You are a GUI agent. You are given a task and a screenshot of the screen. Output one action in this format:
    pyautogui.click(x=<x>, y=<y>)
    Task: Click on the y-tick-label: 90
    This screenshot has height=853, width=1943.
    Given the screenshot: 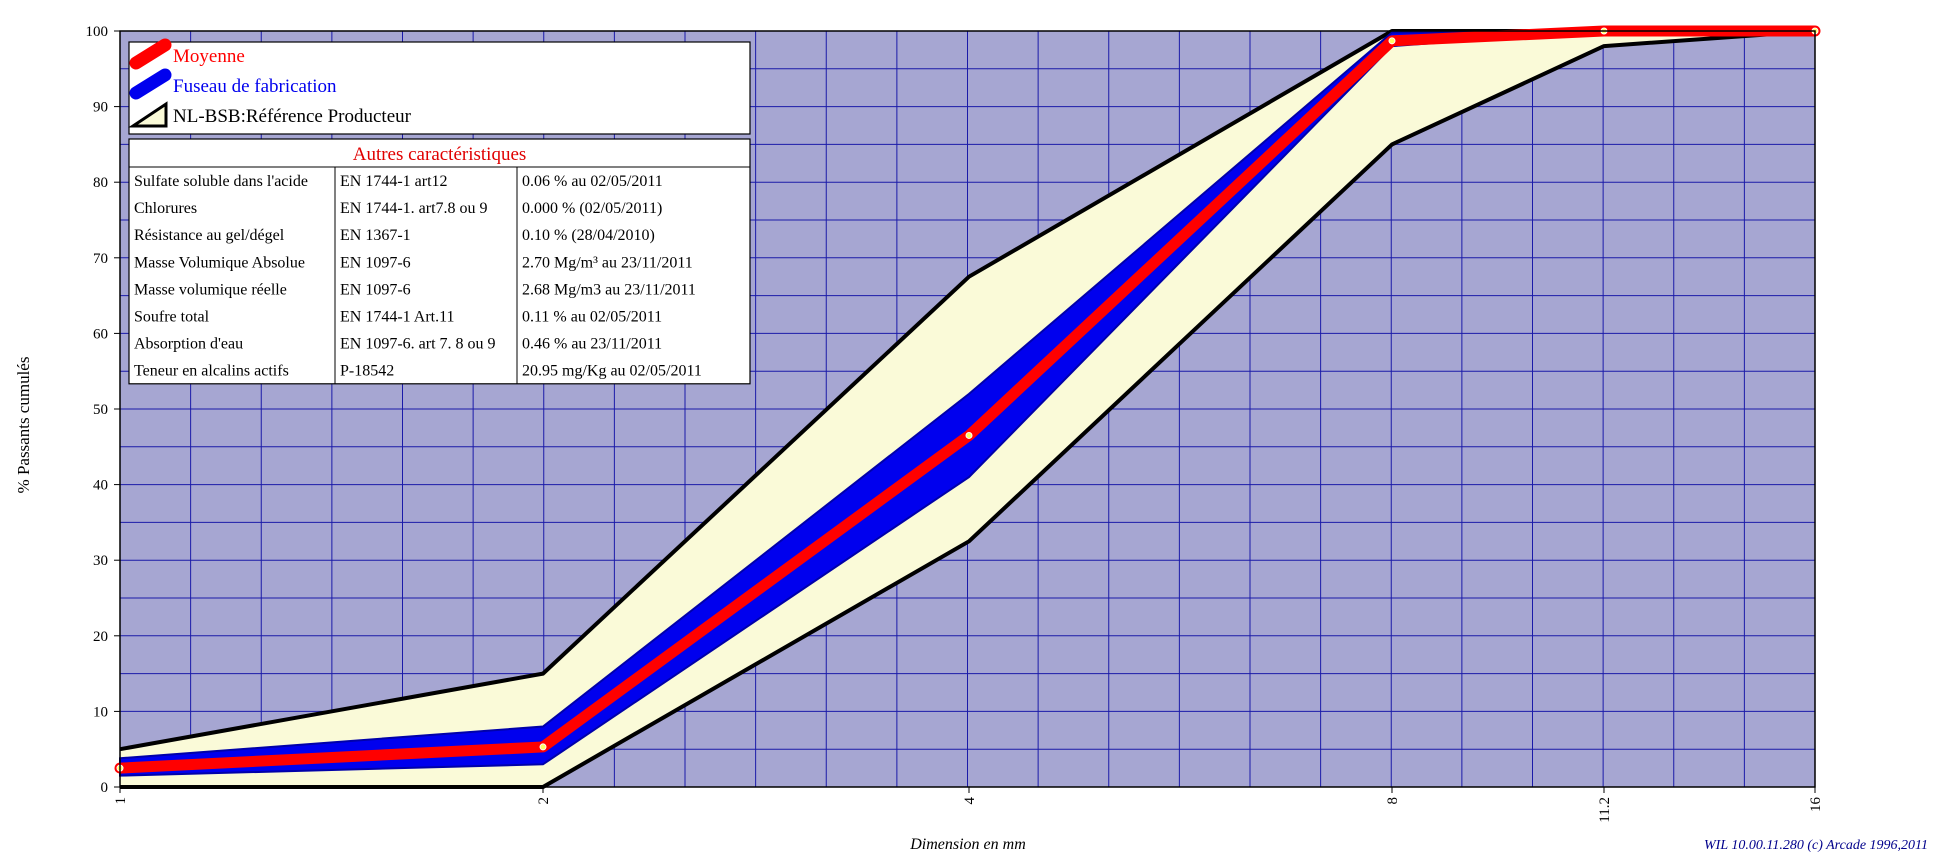 What is the action you would take?
    pyautogui.click(x=100, y=108)
    